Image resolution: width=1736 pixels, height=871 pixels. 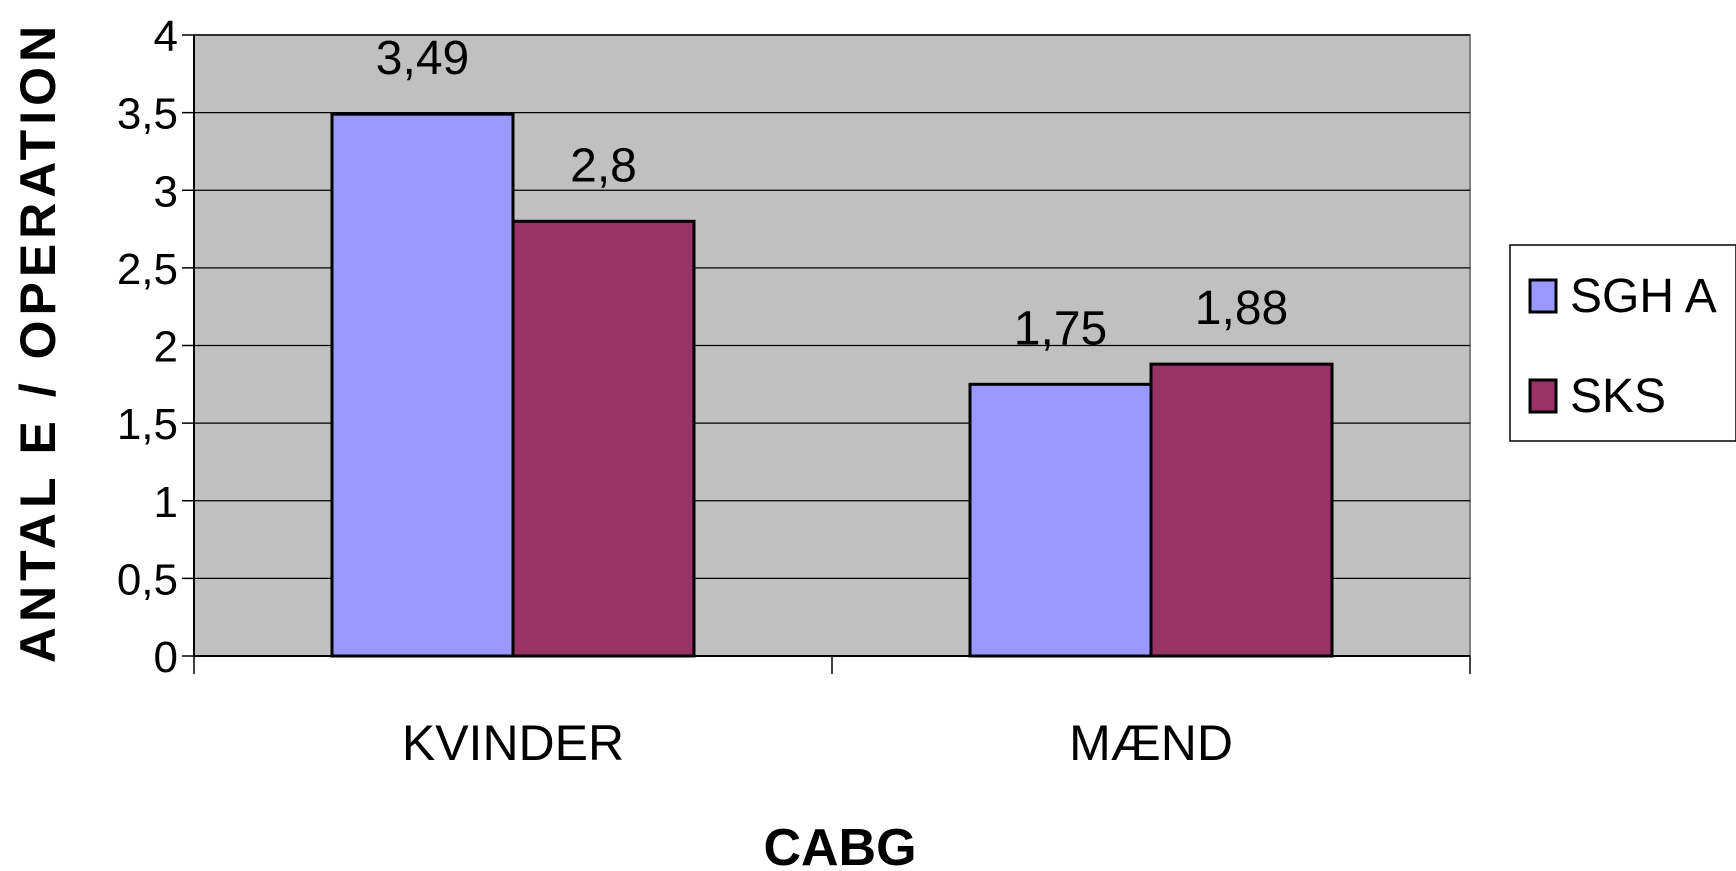 What do you see at coordinates (147, 269) in the screenshot?
I see `y-tick-label: 2,5` at bounding box center [147, 269].